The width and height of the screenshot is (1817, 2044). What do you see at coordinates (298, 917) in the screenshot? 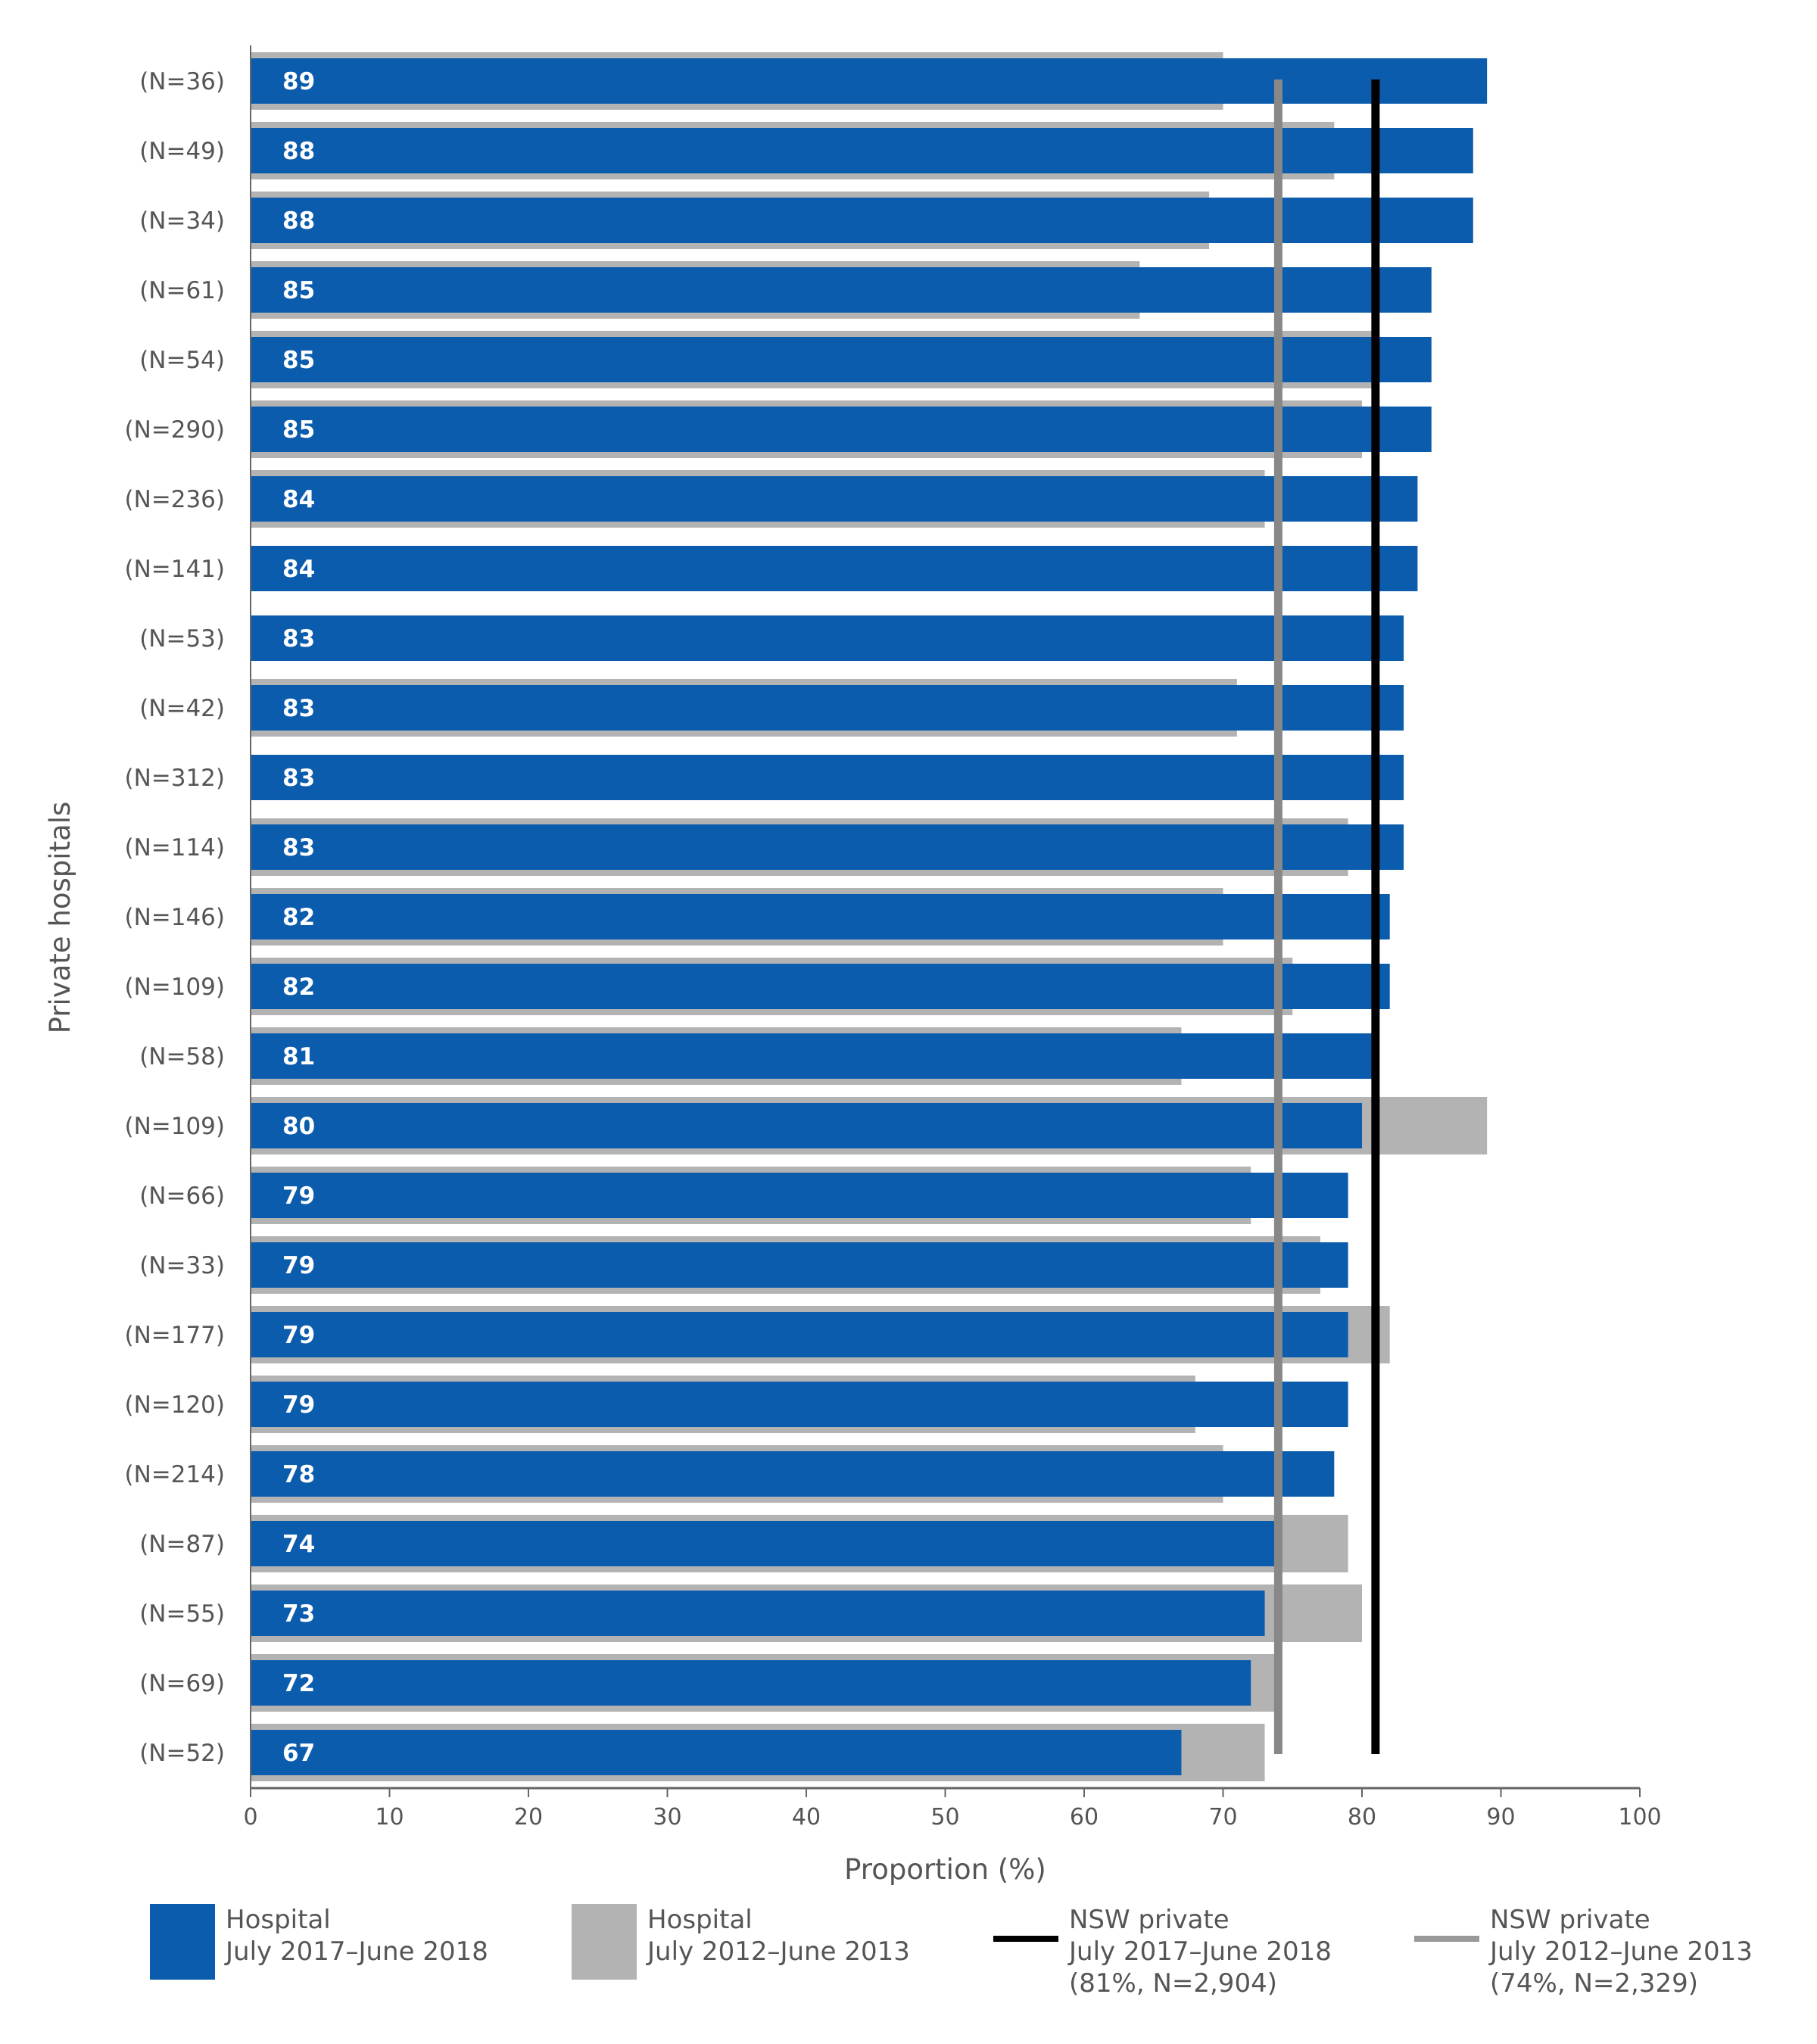
I see `data-label: 82` at bounding box center [298, 917].